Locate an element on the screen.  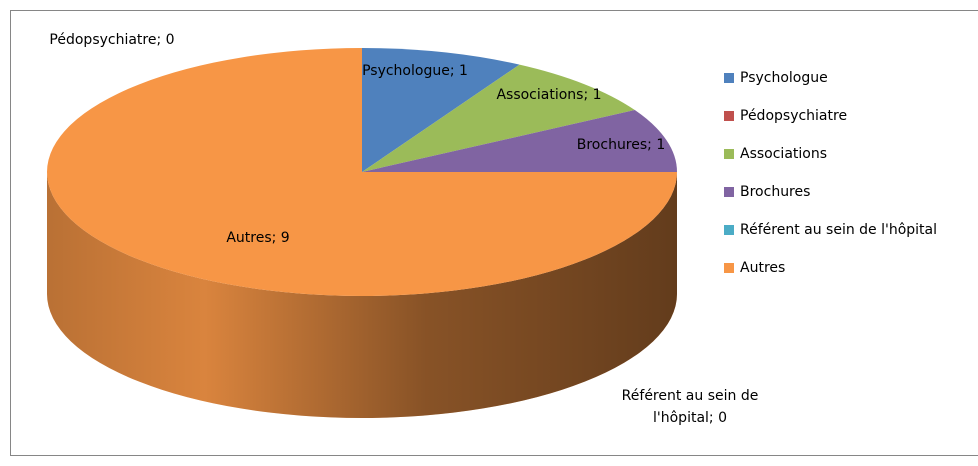
legend-label: Associations is located at coordinates (783, 154).